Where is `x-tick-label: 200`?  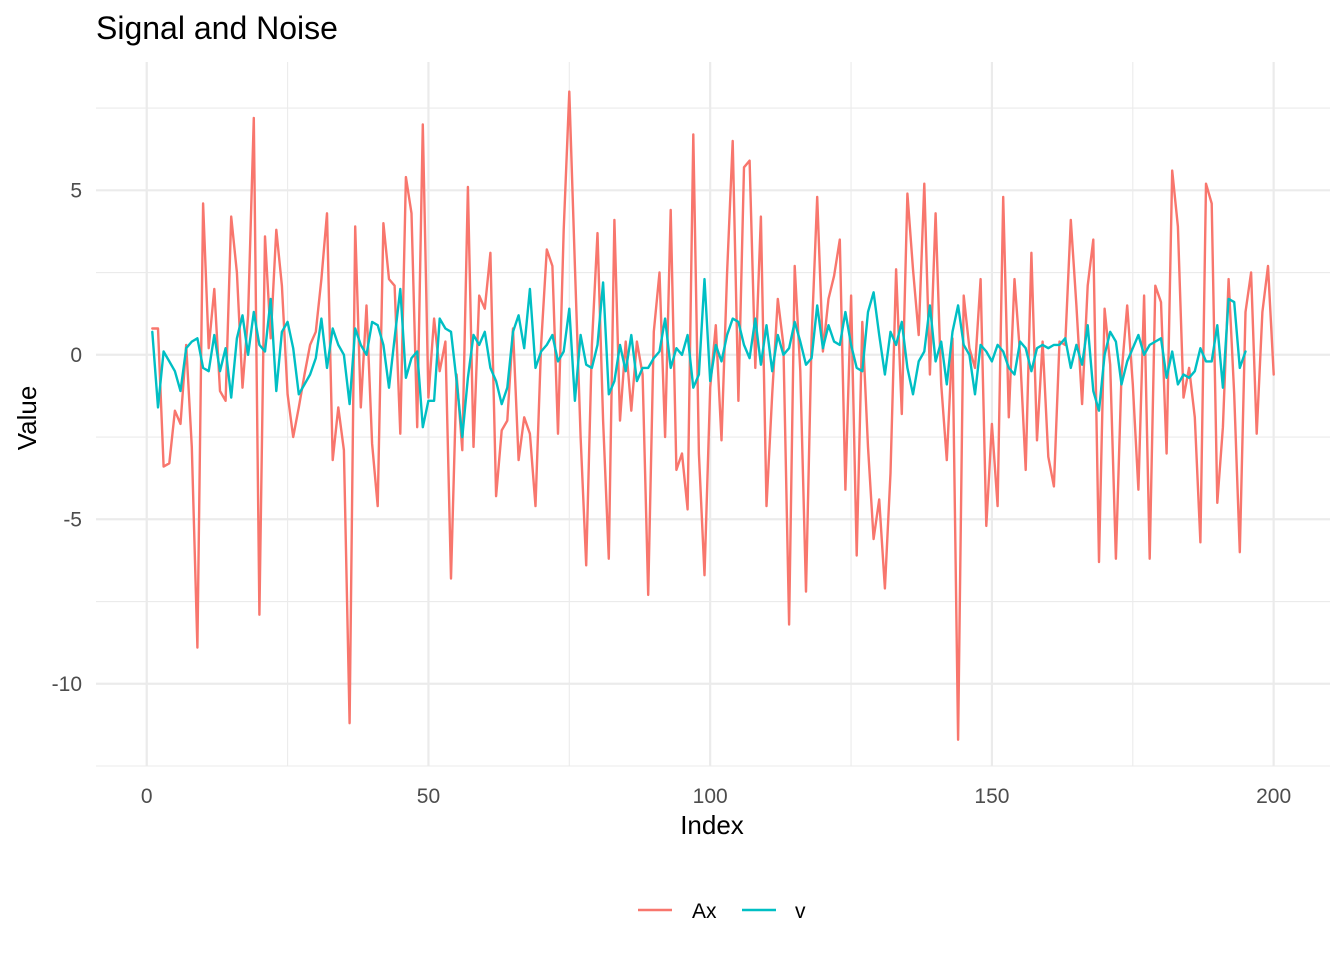 x-tick-label: 200 is located at coordinates (1273, 796).